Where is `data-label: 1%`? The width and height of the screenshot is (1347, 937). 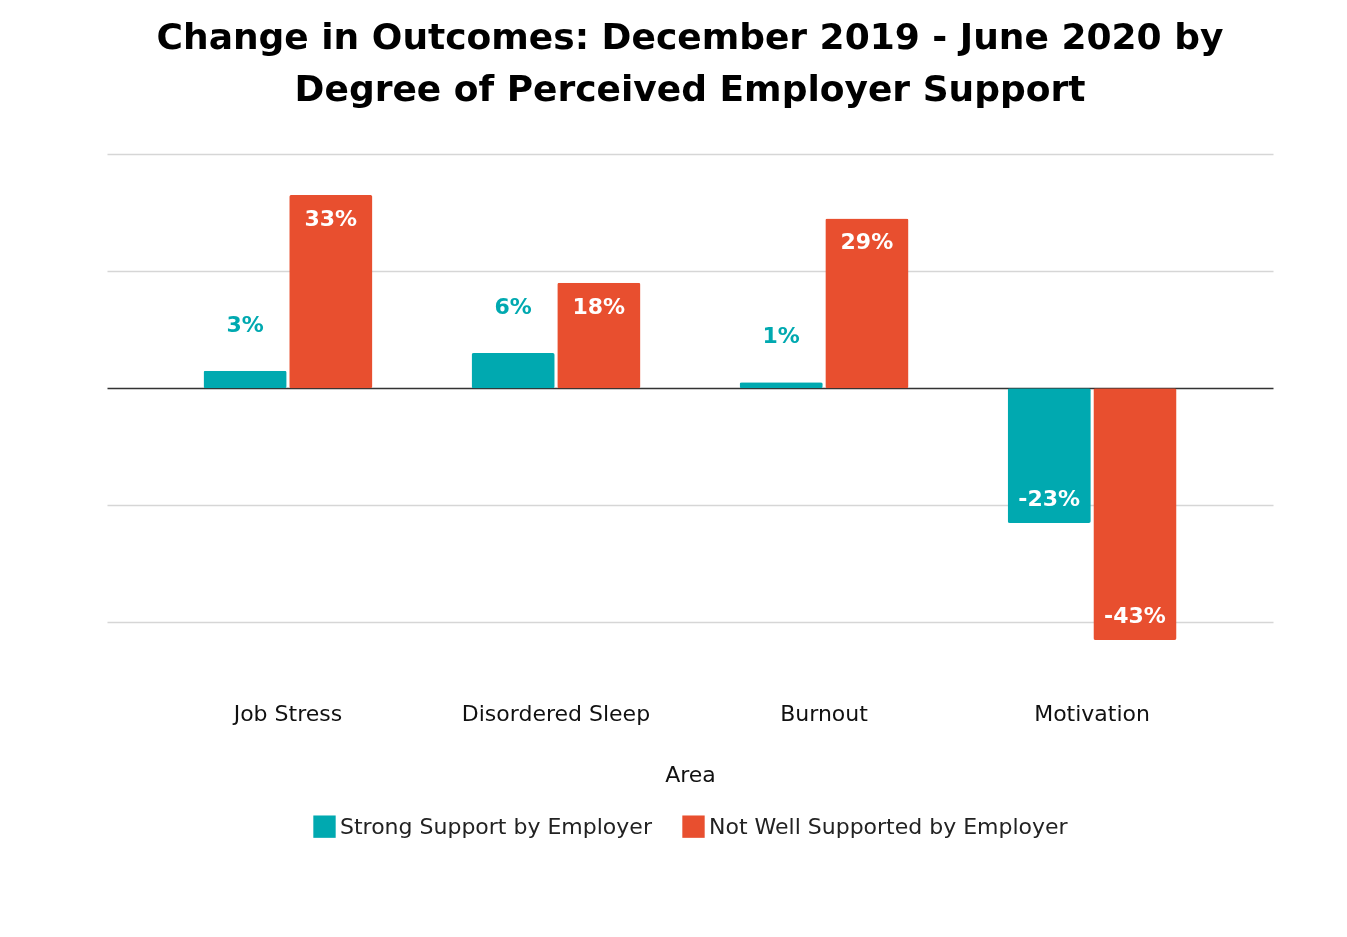
data-label: 1% is located at coordinates (781, 336).